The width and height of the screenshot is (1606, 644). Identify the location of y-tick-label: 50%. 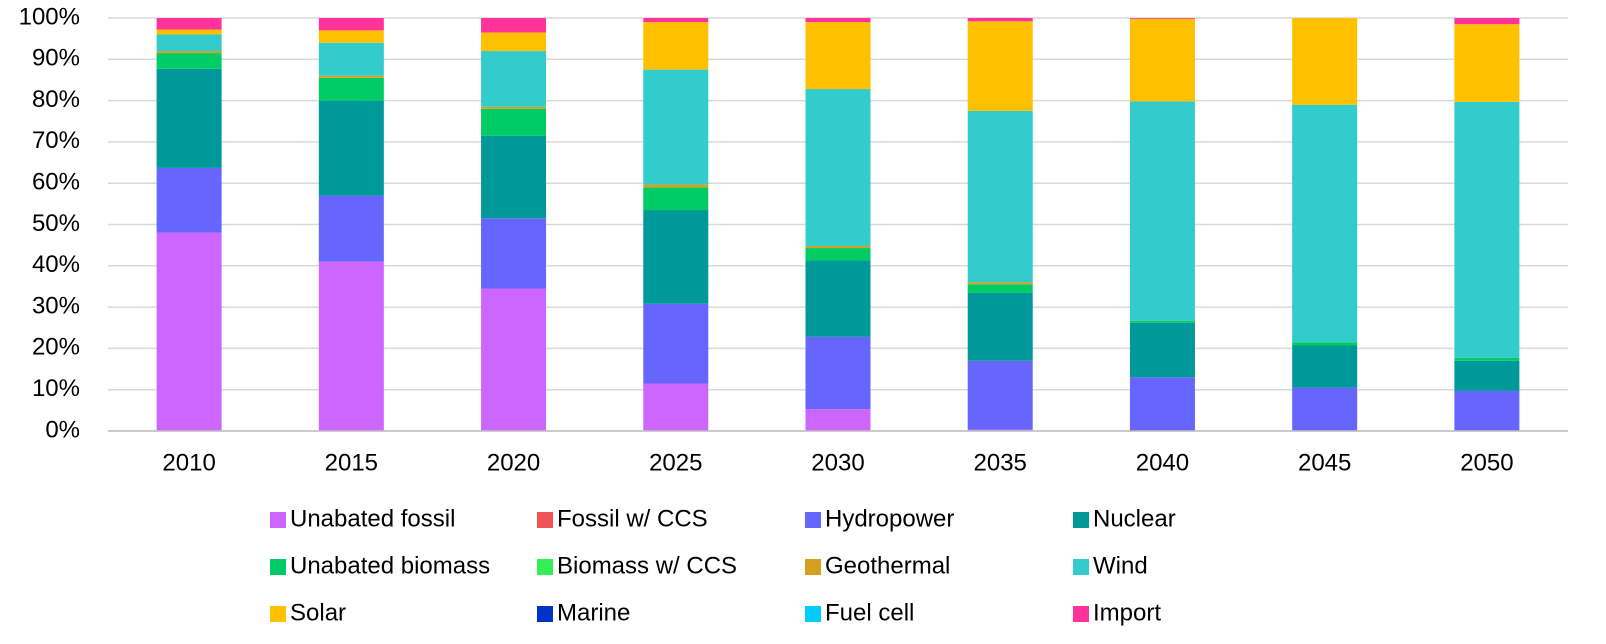
(56, 223).